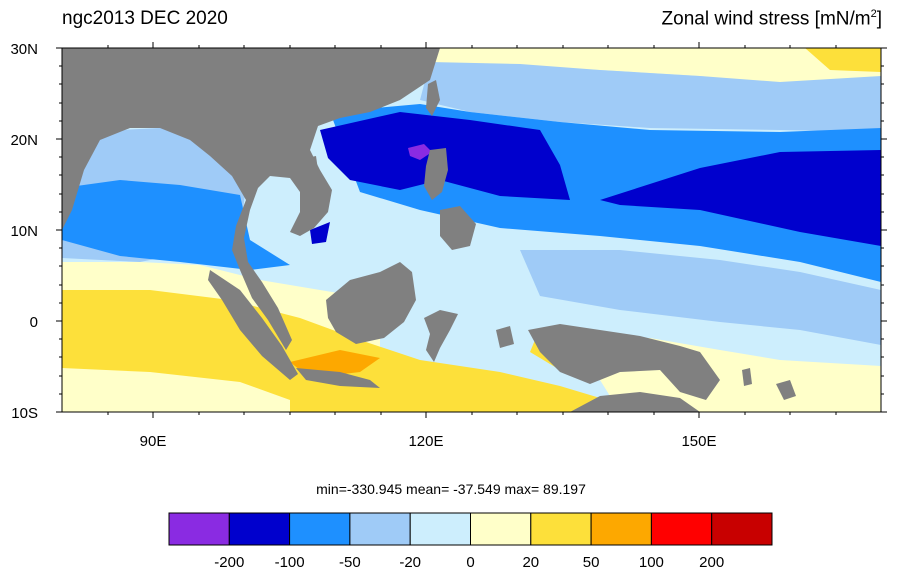 The image size is (902, 576). Describe the element at coordinates (771, 19) in the screenshot. I see `variable-title: Zonal wind stress [mN/m2]` at that location.